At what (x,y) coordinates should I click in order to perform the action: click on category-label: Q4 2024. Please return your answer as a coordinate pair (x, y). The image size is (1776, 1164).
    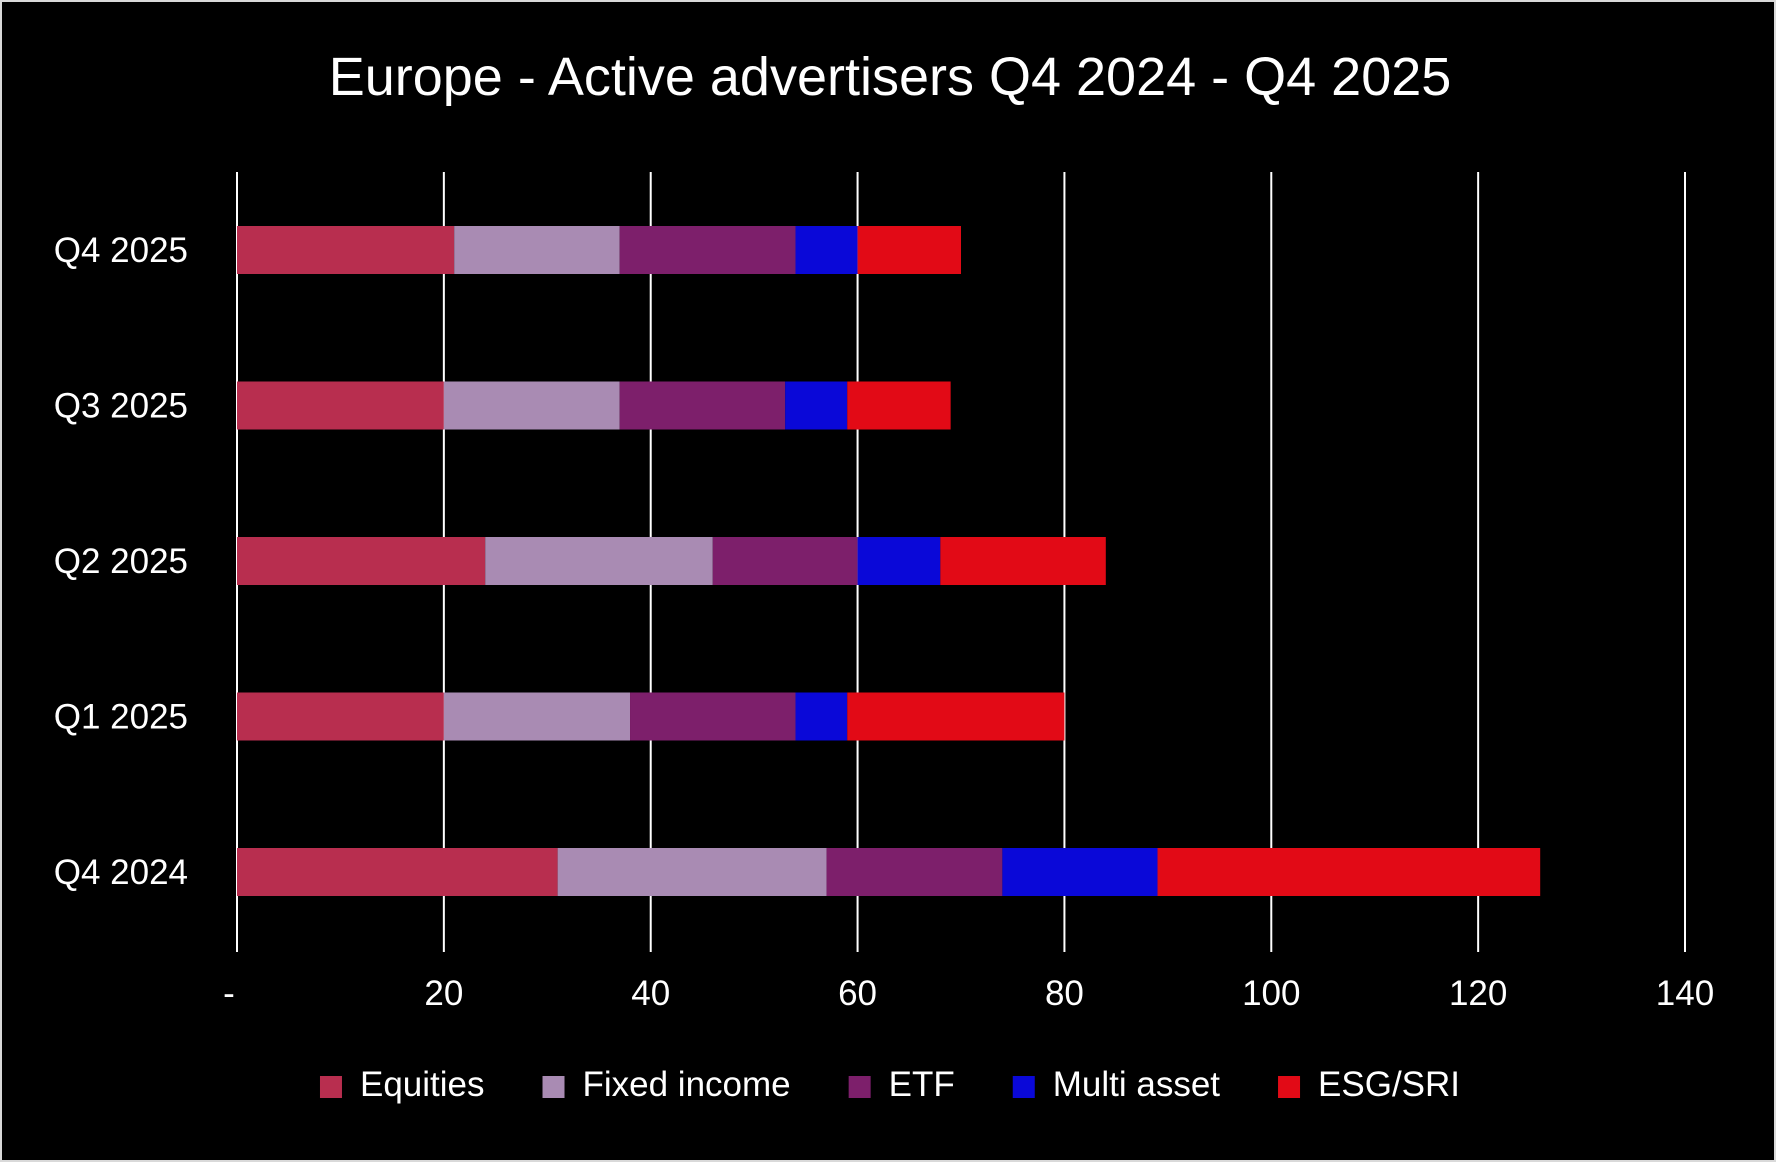
    Looking at the image, I should click on (121, 872).